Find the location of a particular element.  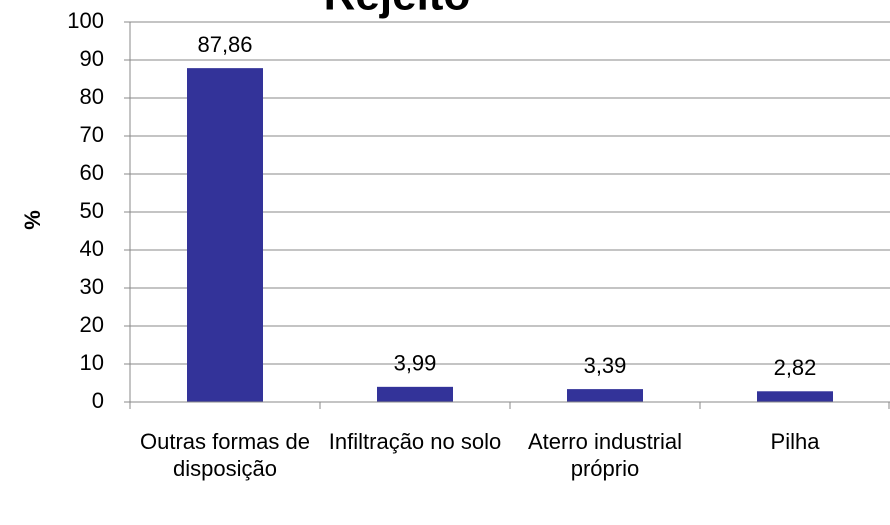

x-tick-label: Pilha is located at coordinates (795, 441).